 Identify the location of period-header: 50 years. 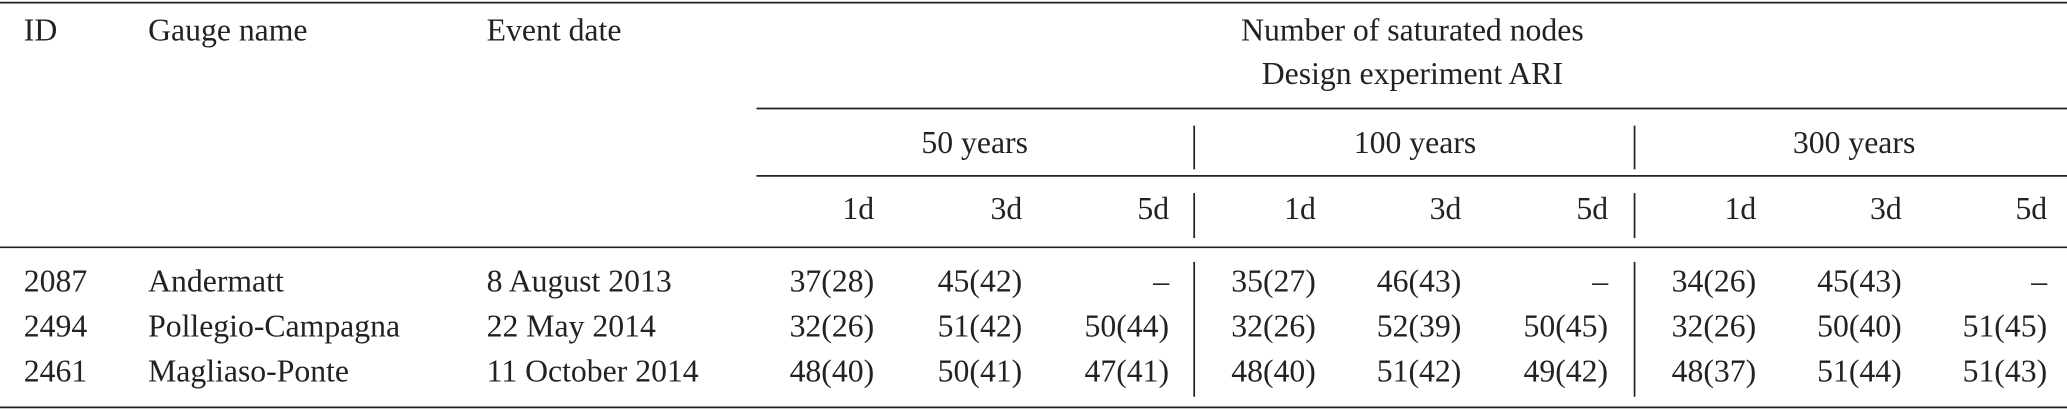
(974, 142).